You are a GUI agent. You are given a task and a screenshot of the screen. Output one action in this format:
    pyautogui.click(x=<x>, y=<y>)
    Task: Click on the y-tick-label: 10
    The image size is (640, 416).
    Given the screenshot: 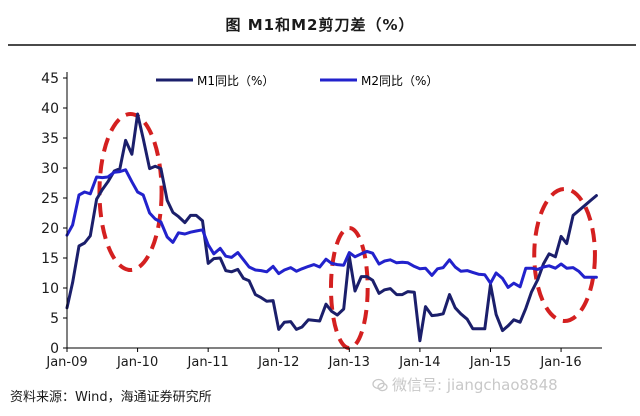 What is the action you would take?
    pyautogui.click(x=50, y=289)
    